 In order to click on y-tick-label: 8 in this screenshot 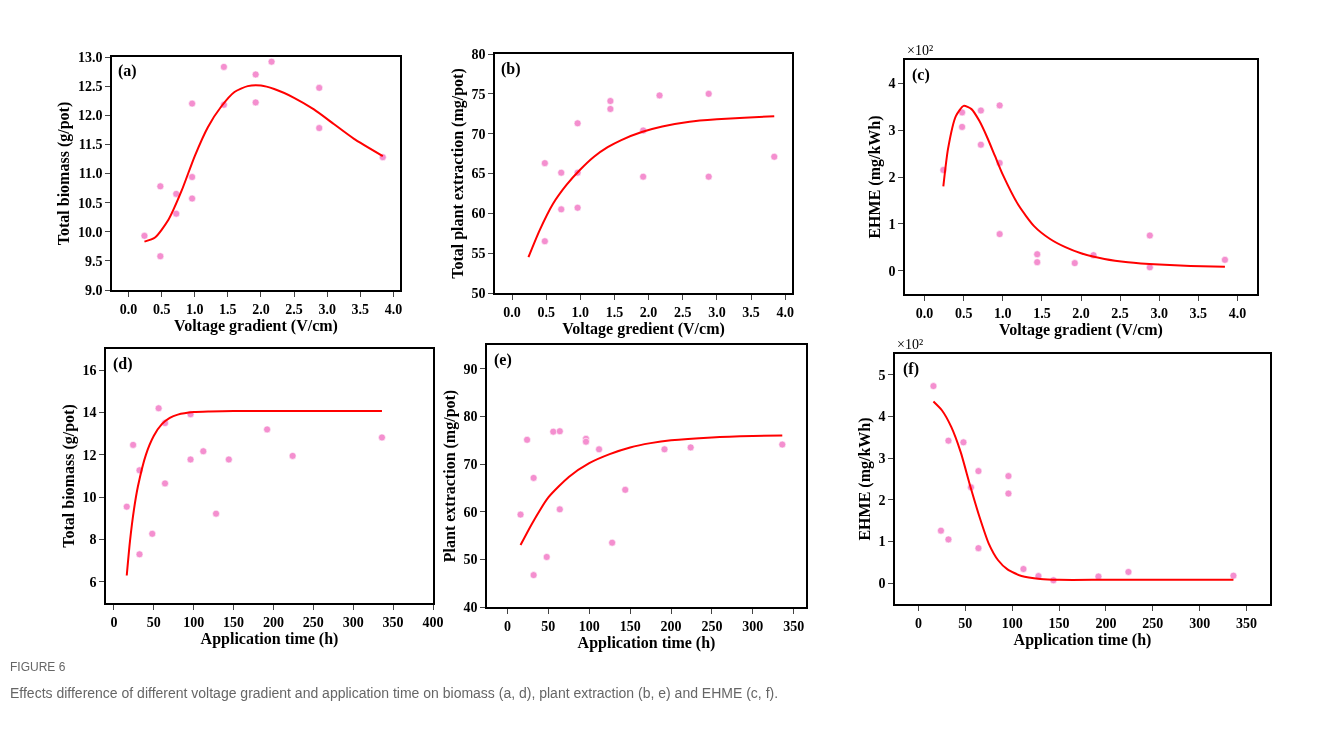, I will do `click(93, 540)`.